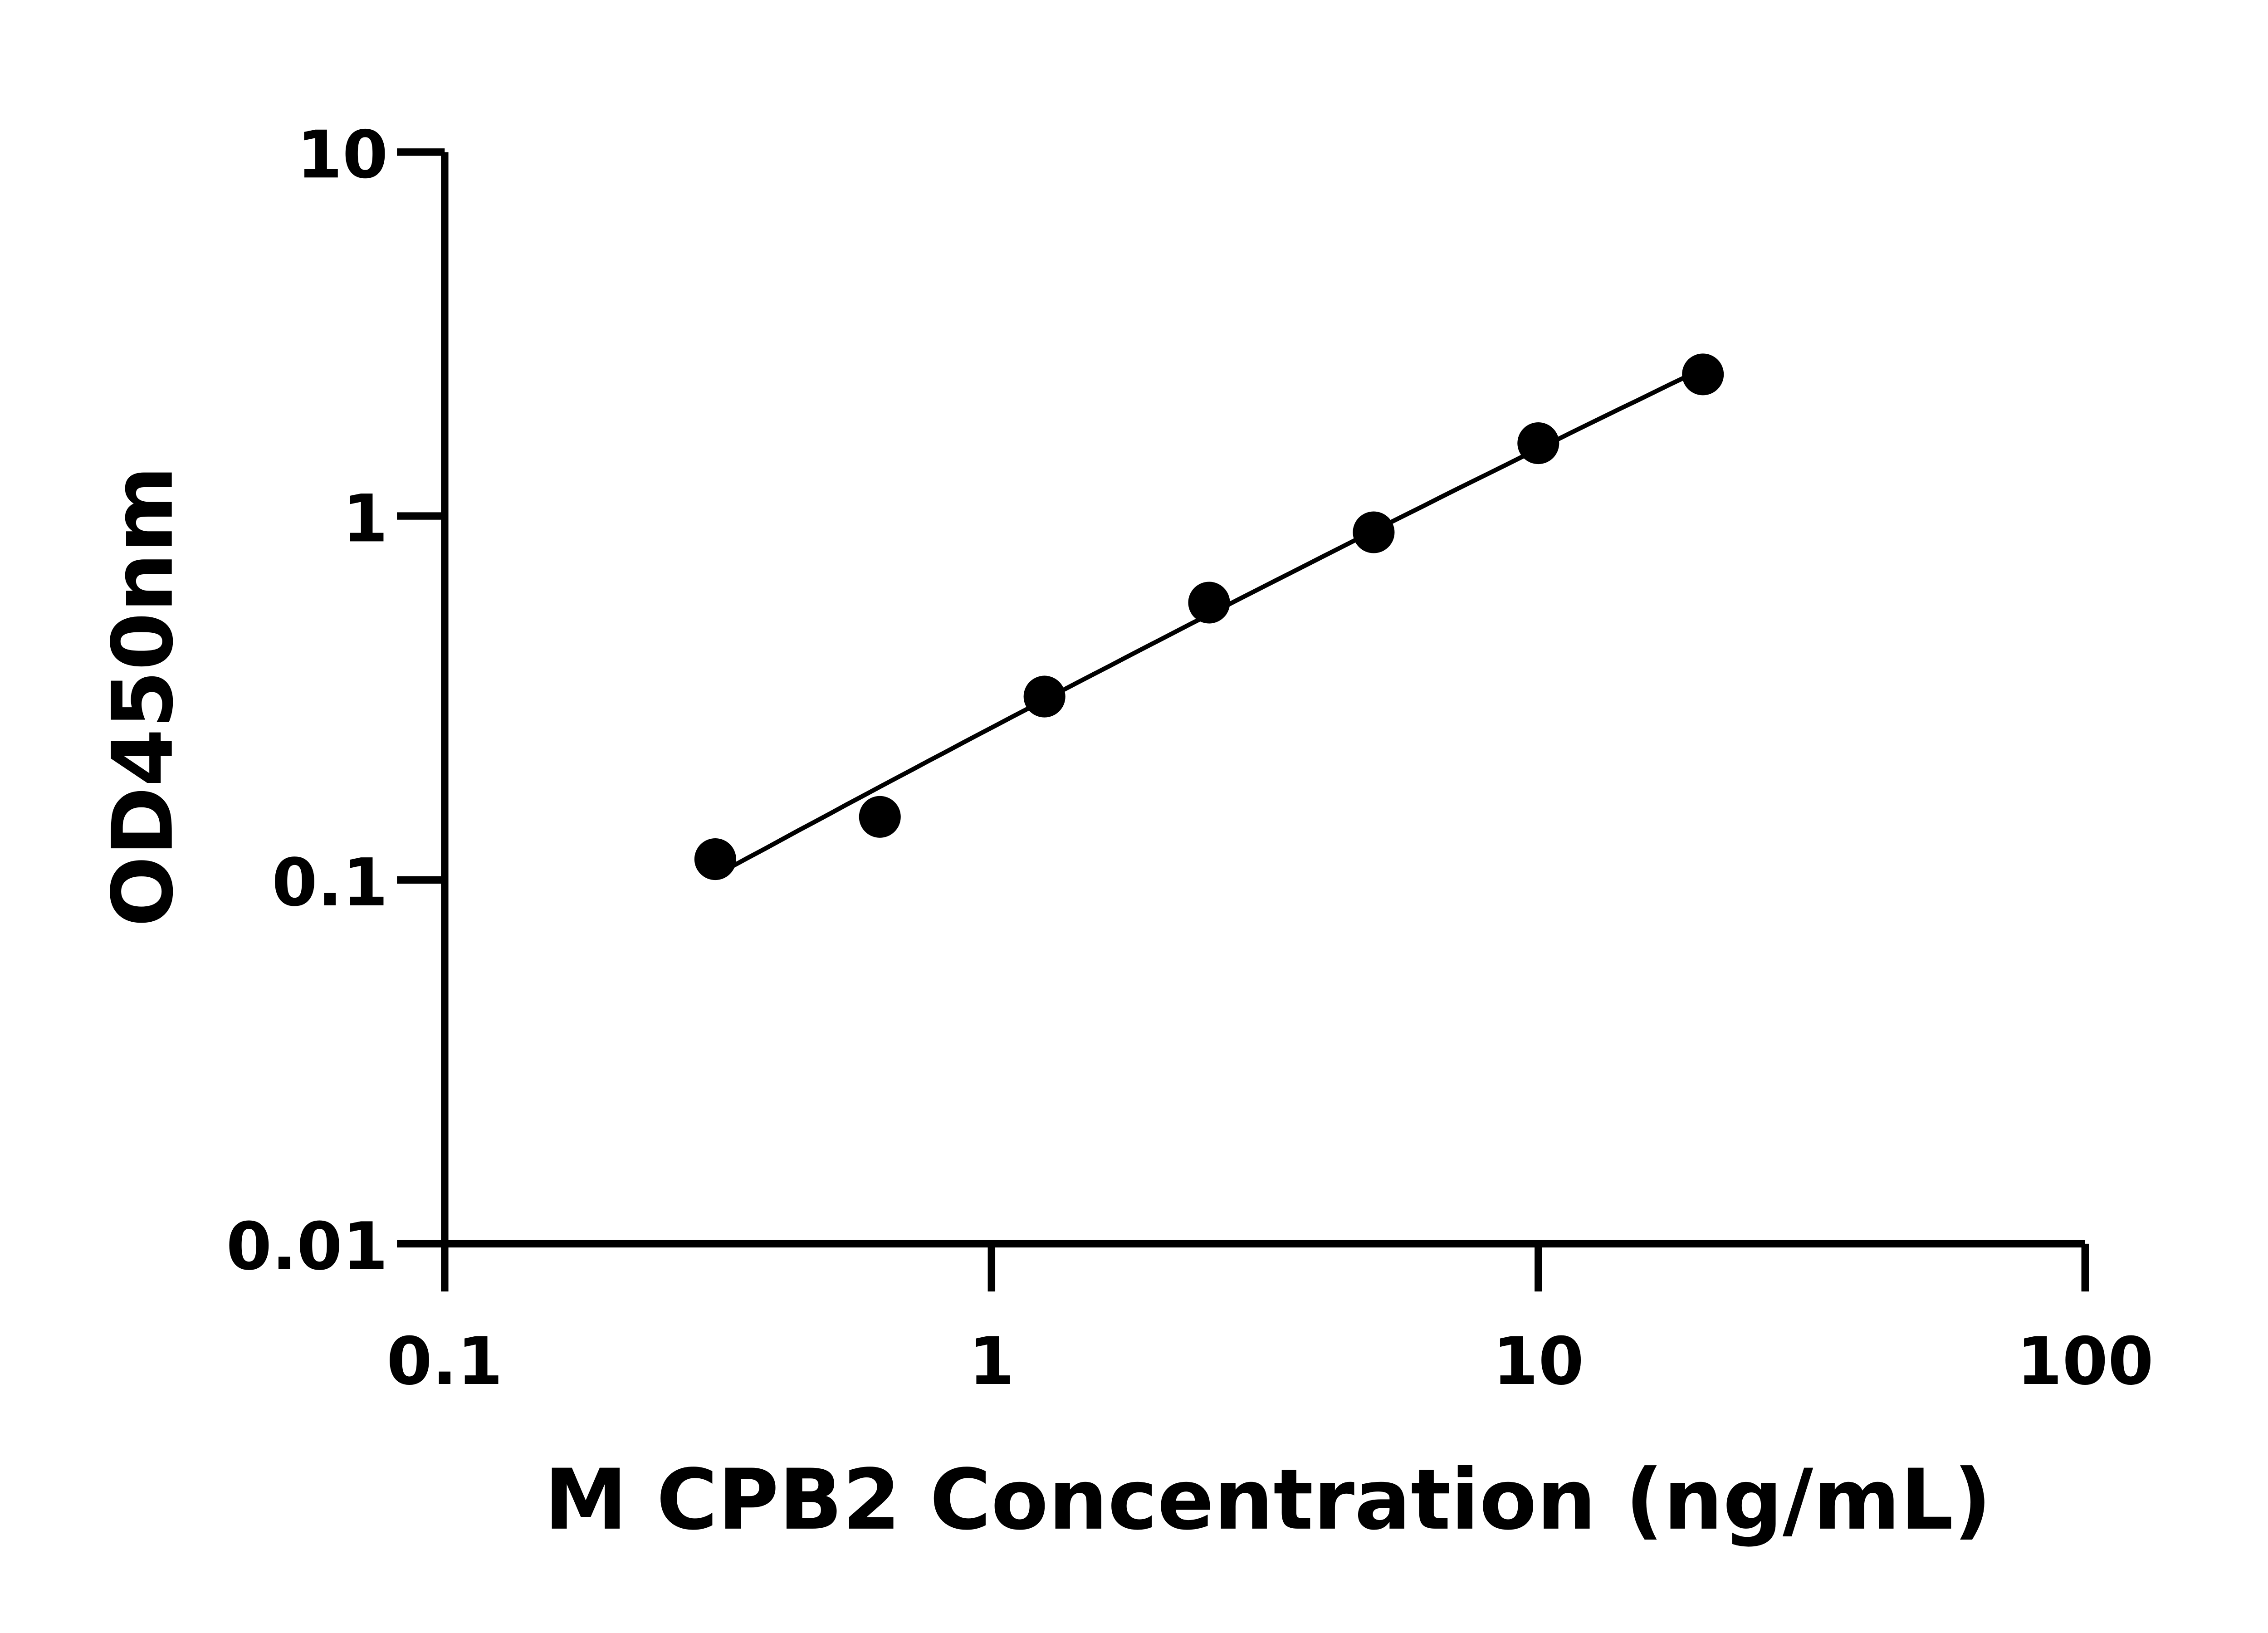  What do you see at coordinates (445, 1362) in the screenshot?
I see `x-tick-label: 0.1` at bounding box center [445, 1362].